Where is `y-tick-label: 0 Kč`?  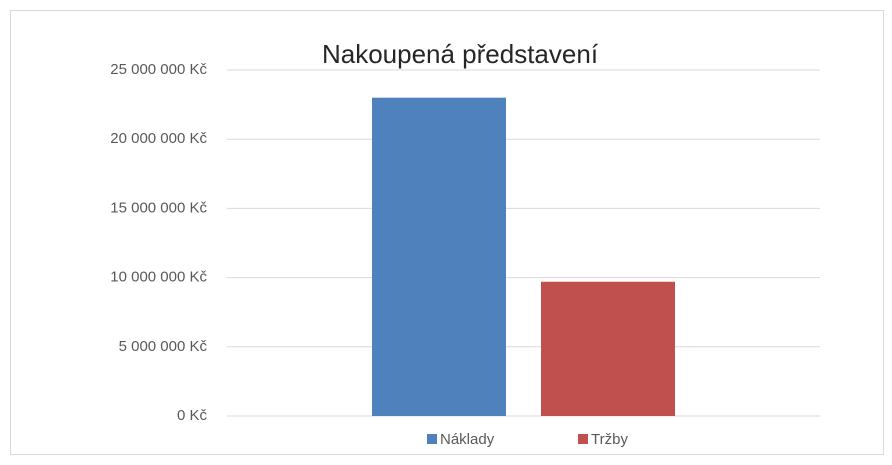
y-tick-label: 0 Kč is located at coordinates (192, 415).